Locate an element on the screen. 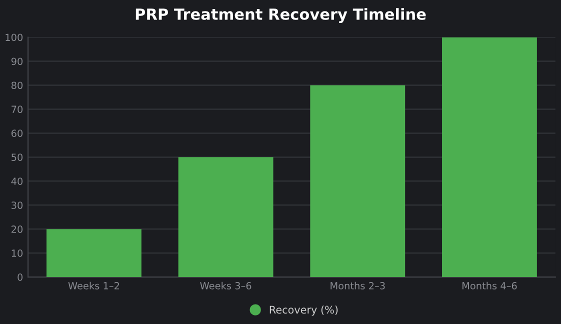 This screenshot has height=324, width=561. y-tick-label: 70 is located at coordinates (17, 110).